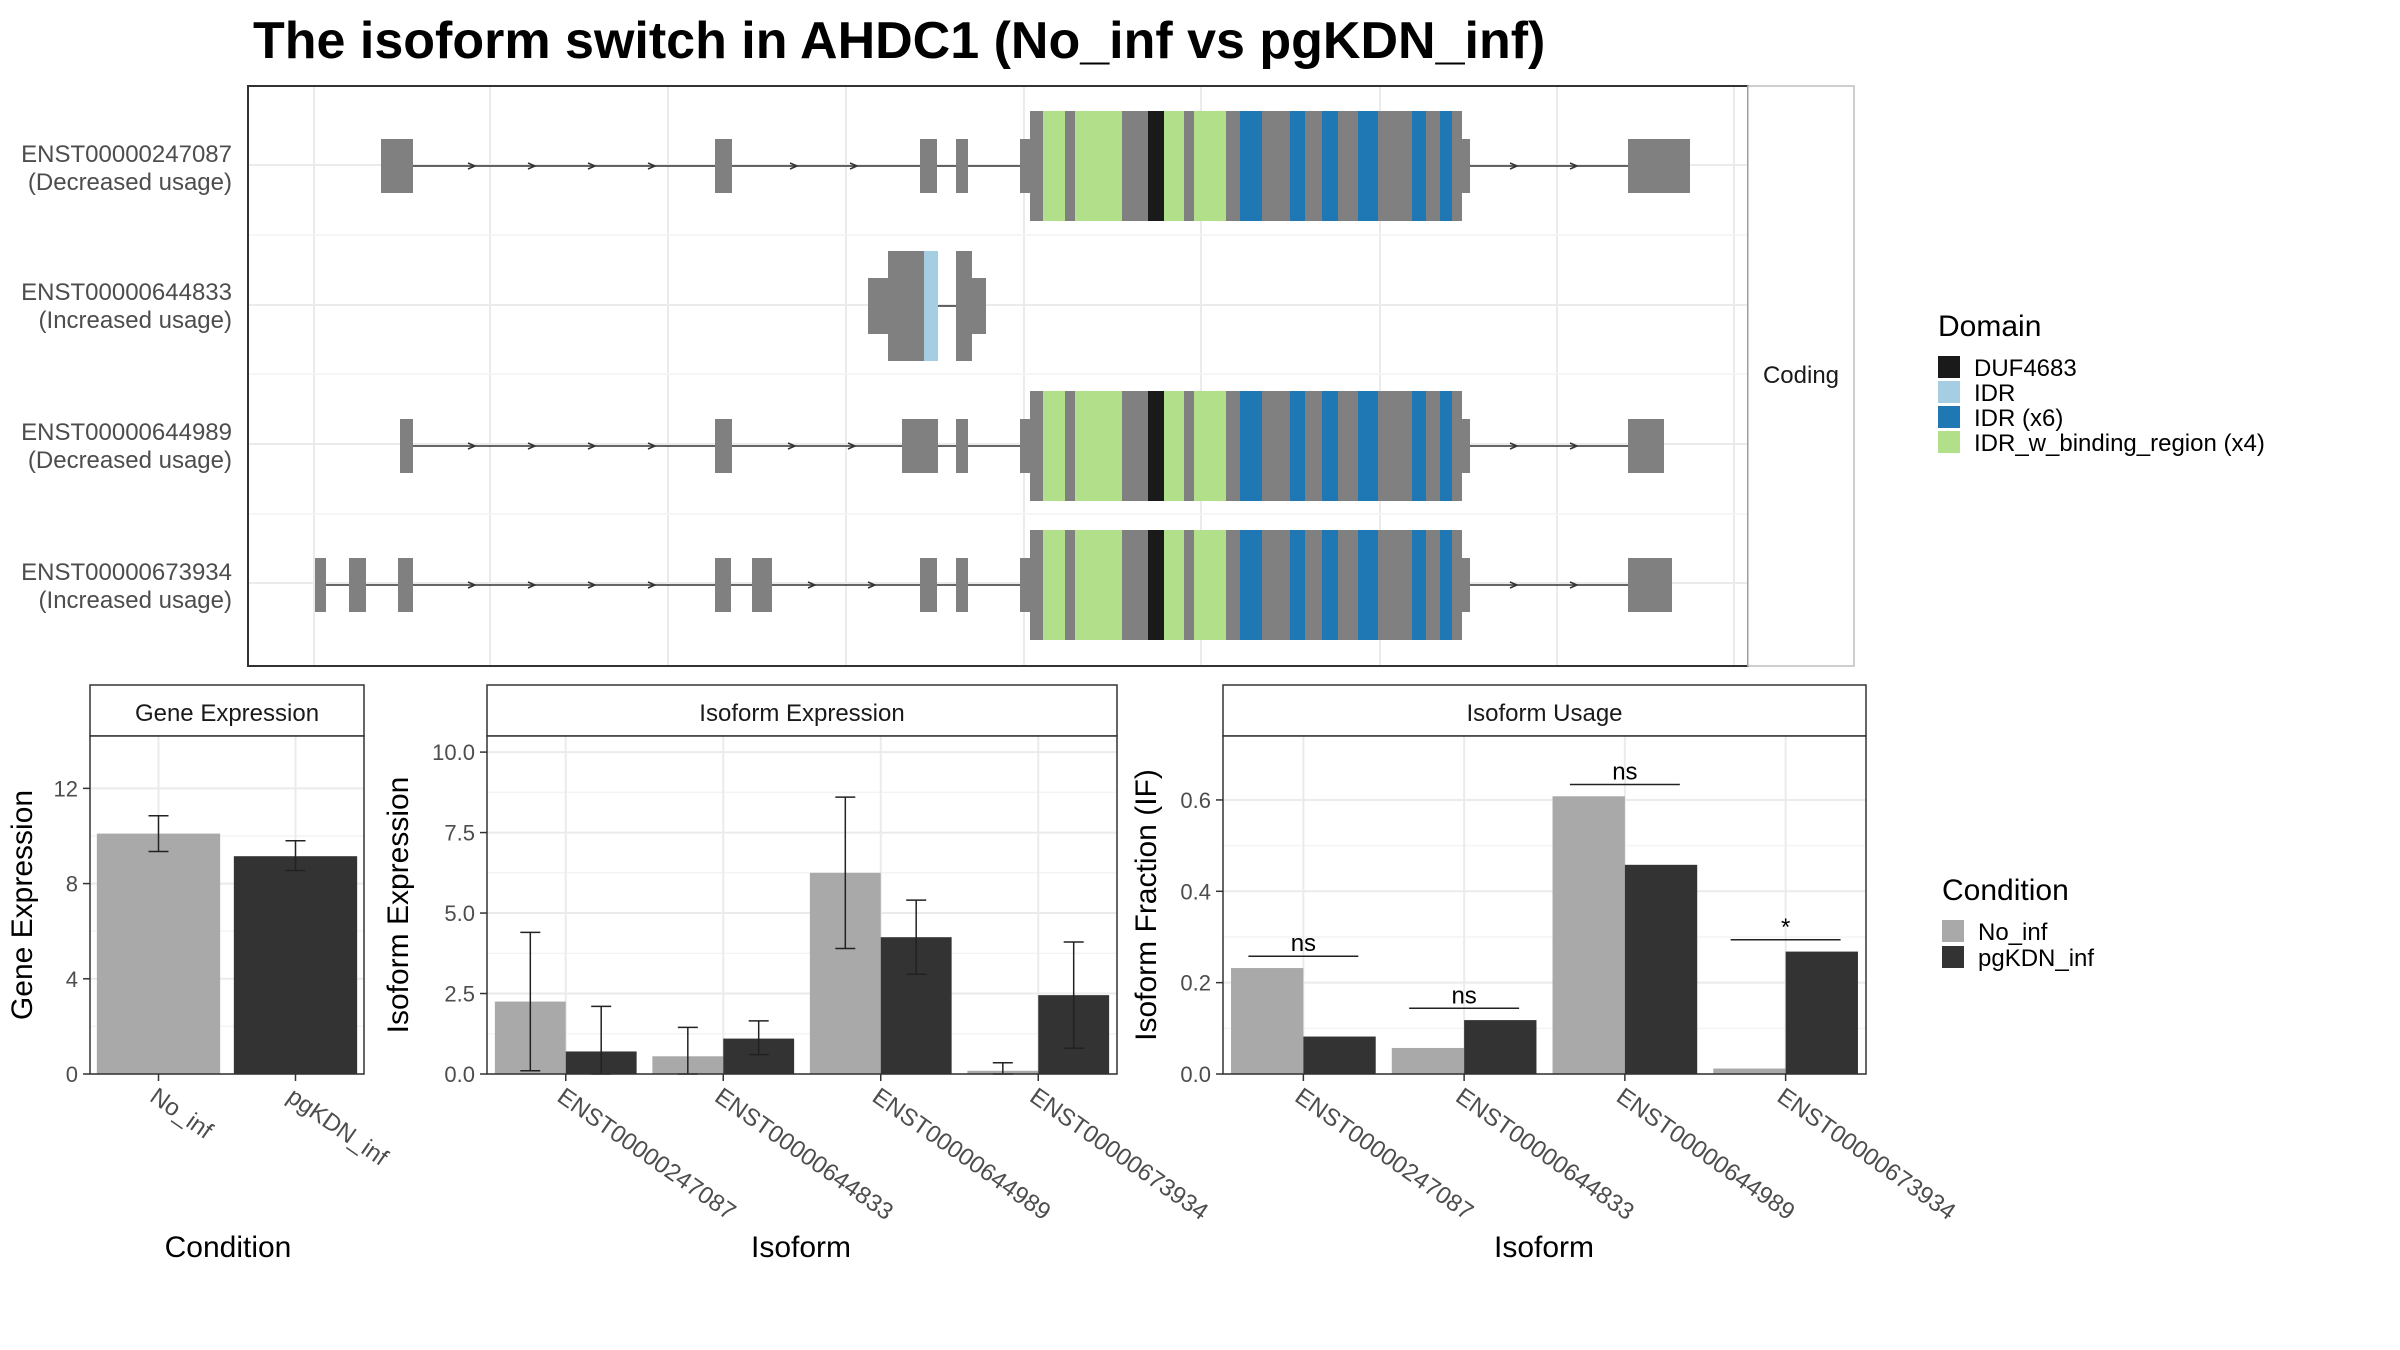 The height and width of the screenshot is (1350, 2400). Describe the element at coordinates (459, 833) in the screenshot. I see `y-tick-label: 7.5` at that location.